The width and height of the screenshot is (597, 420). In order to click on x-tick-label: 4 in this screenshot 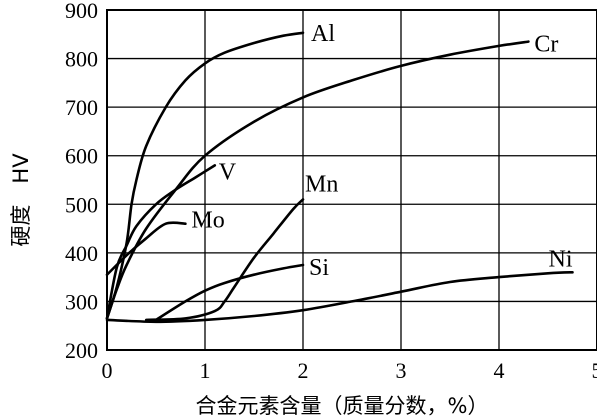, I will do `click(499, 370)`.